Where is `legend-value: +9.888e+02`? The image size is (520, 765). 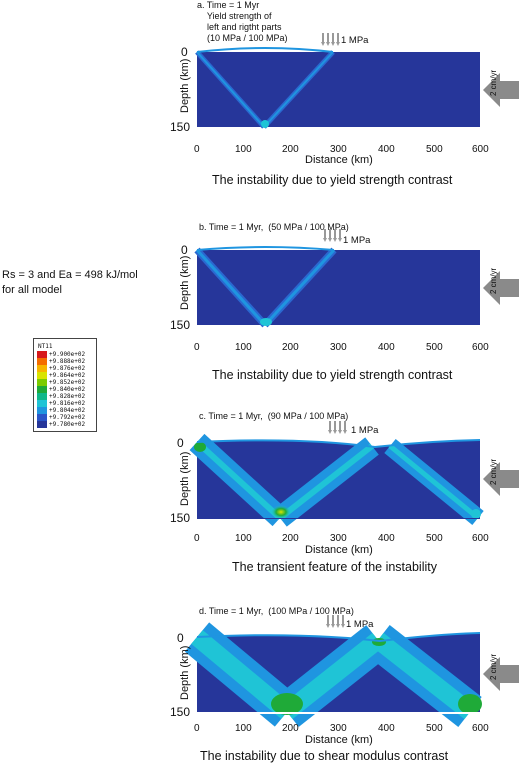 legend-value: +9.888e+02 is located at coordinates (67, 361).